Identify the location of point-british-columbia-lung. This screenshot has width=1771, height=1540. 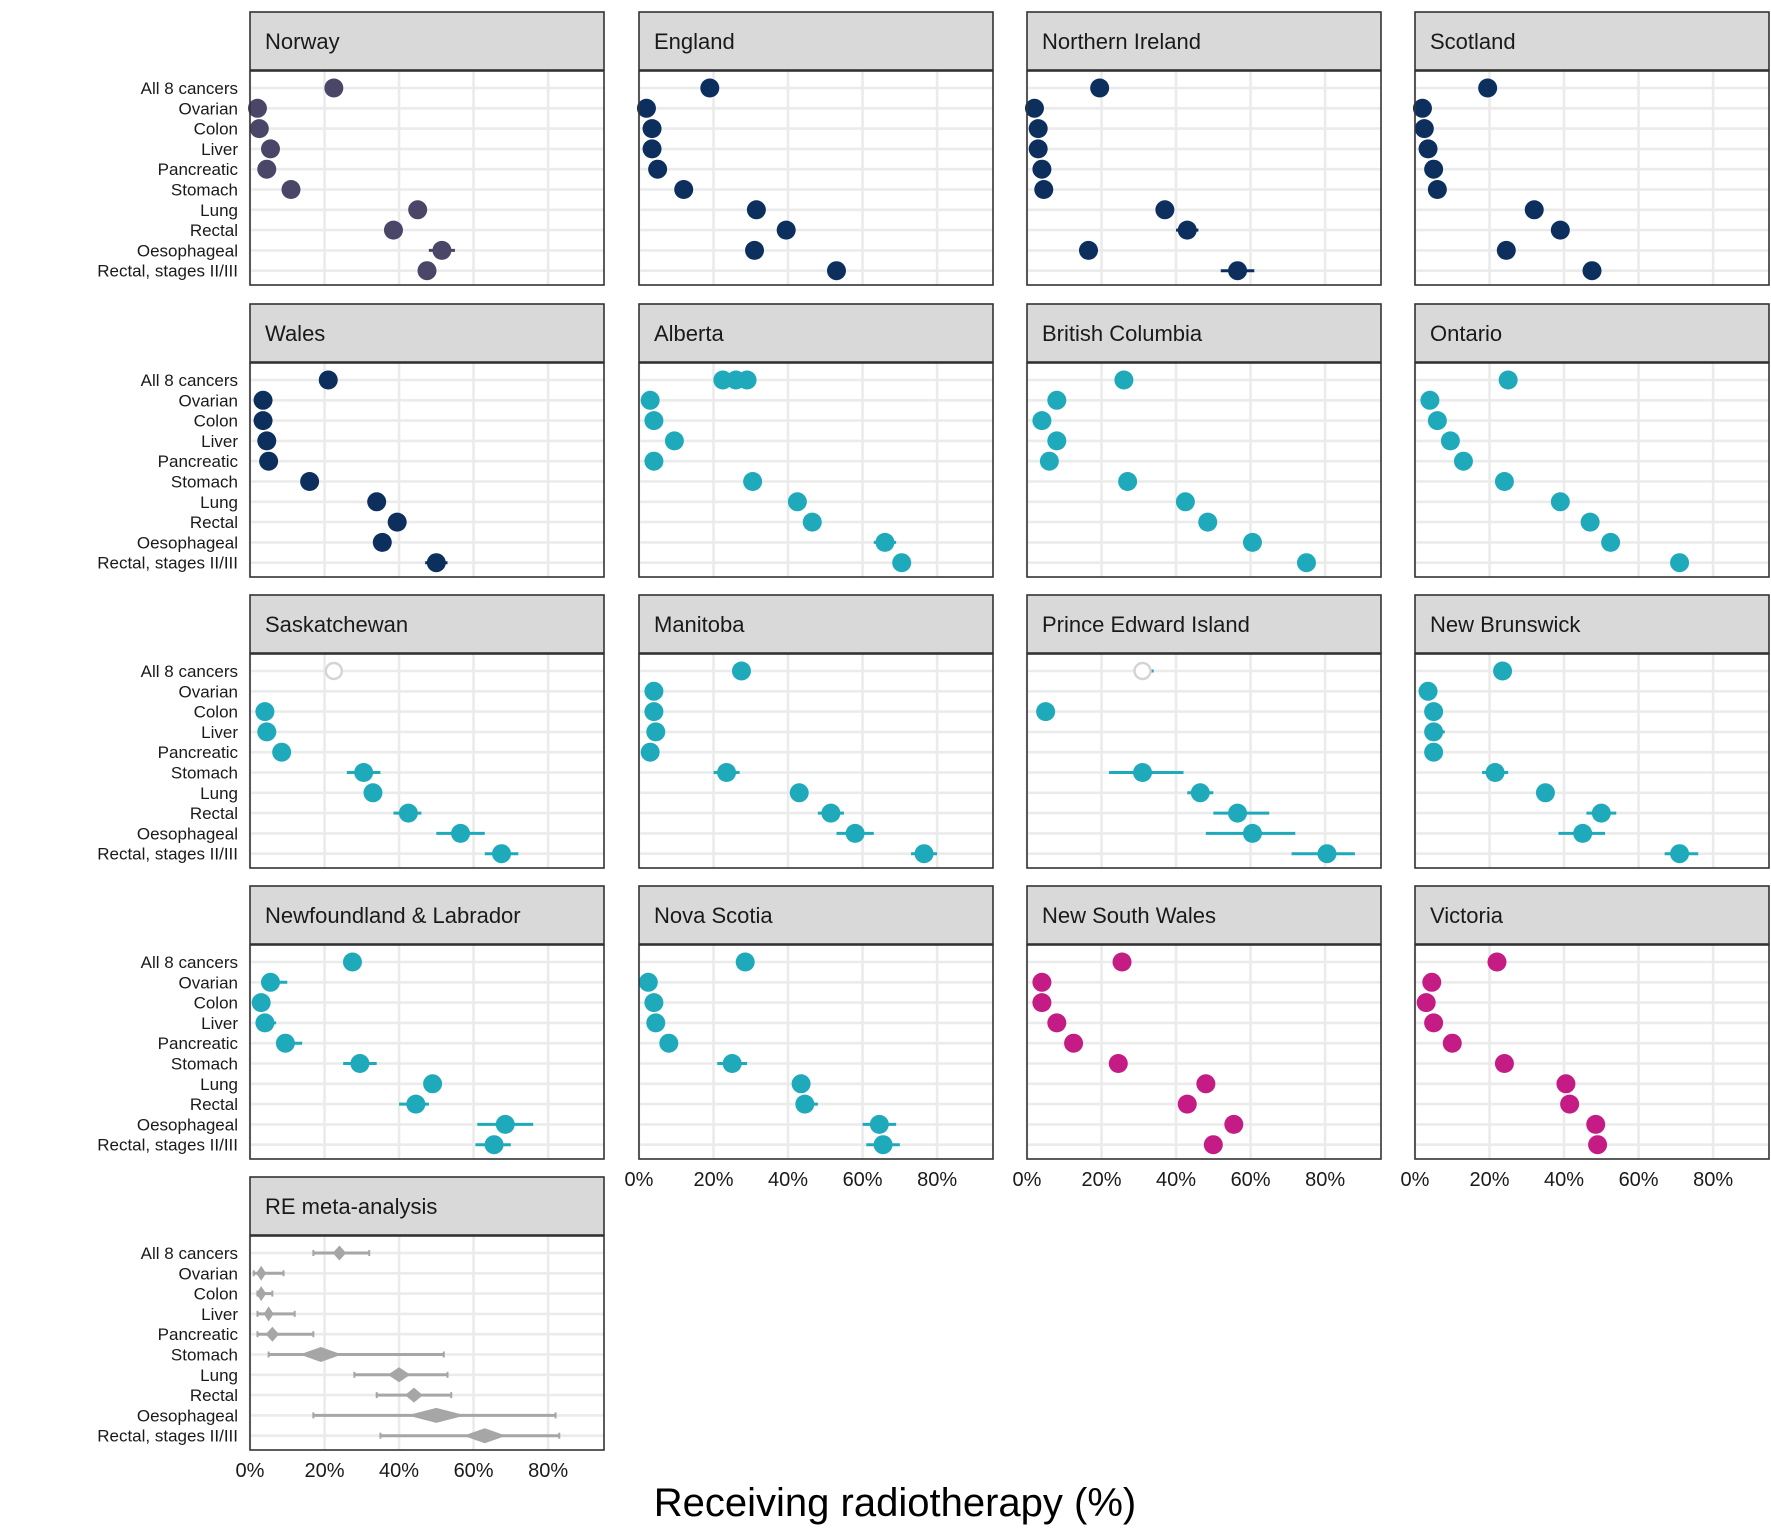
(1185, 502).